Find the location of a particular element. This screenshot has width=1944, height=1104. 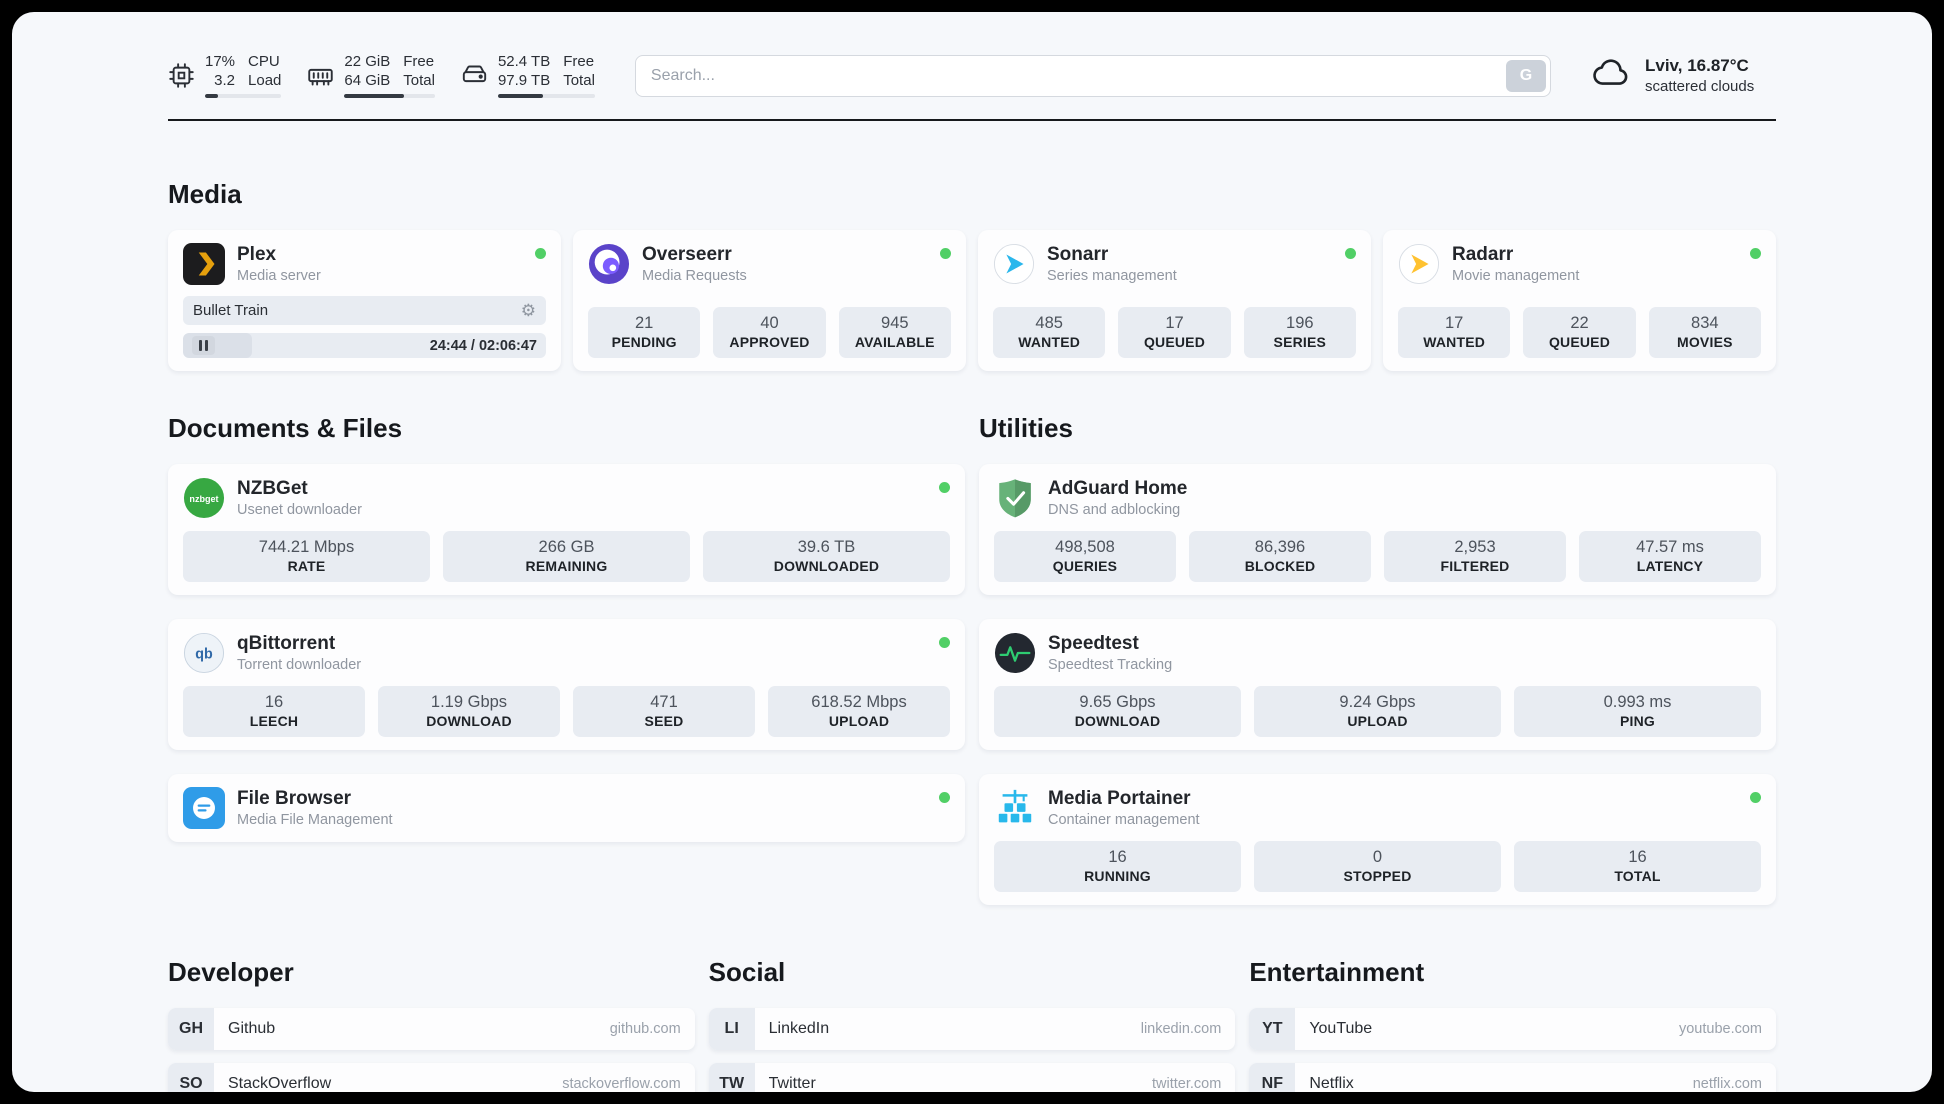

disk-total-value: 97.9 TB is located at coordinates (524, 80).